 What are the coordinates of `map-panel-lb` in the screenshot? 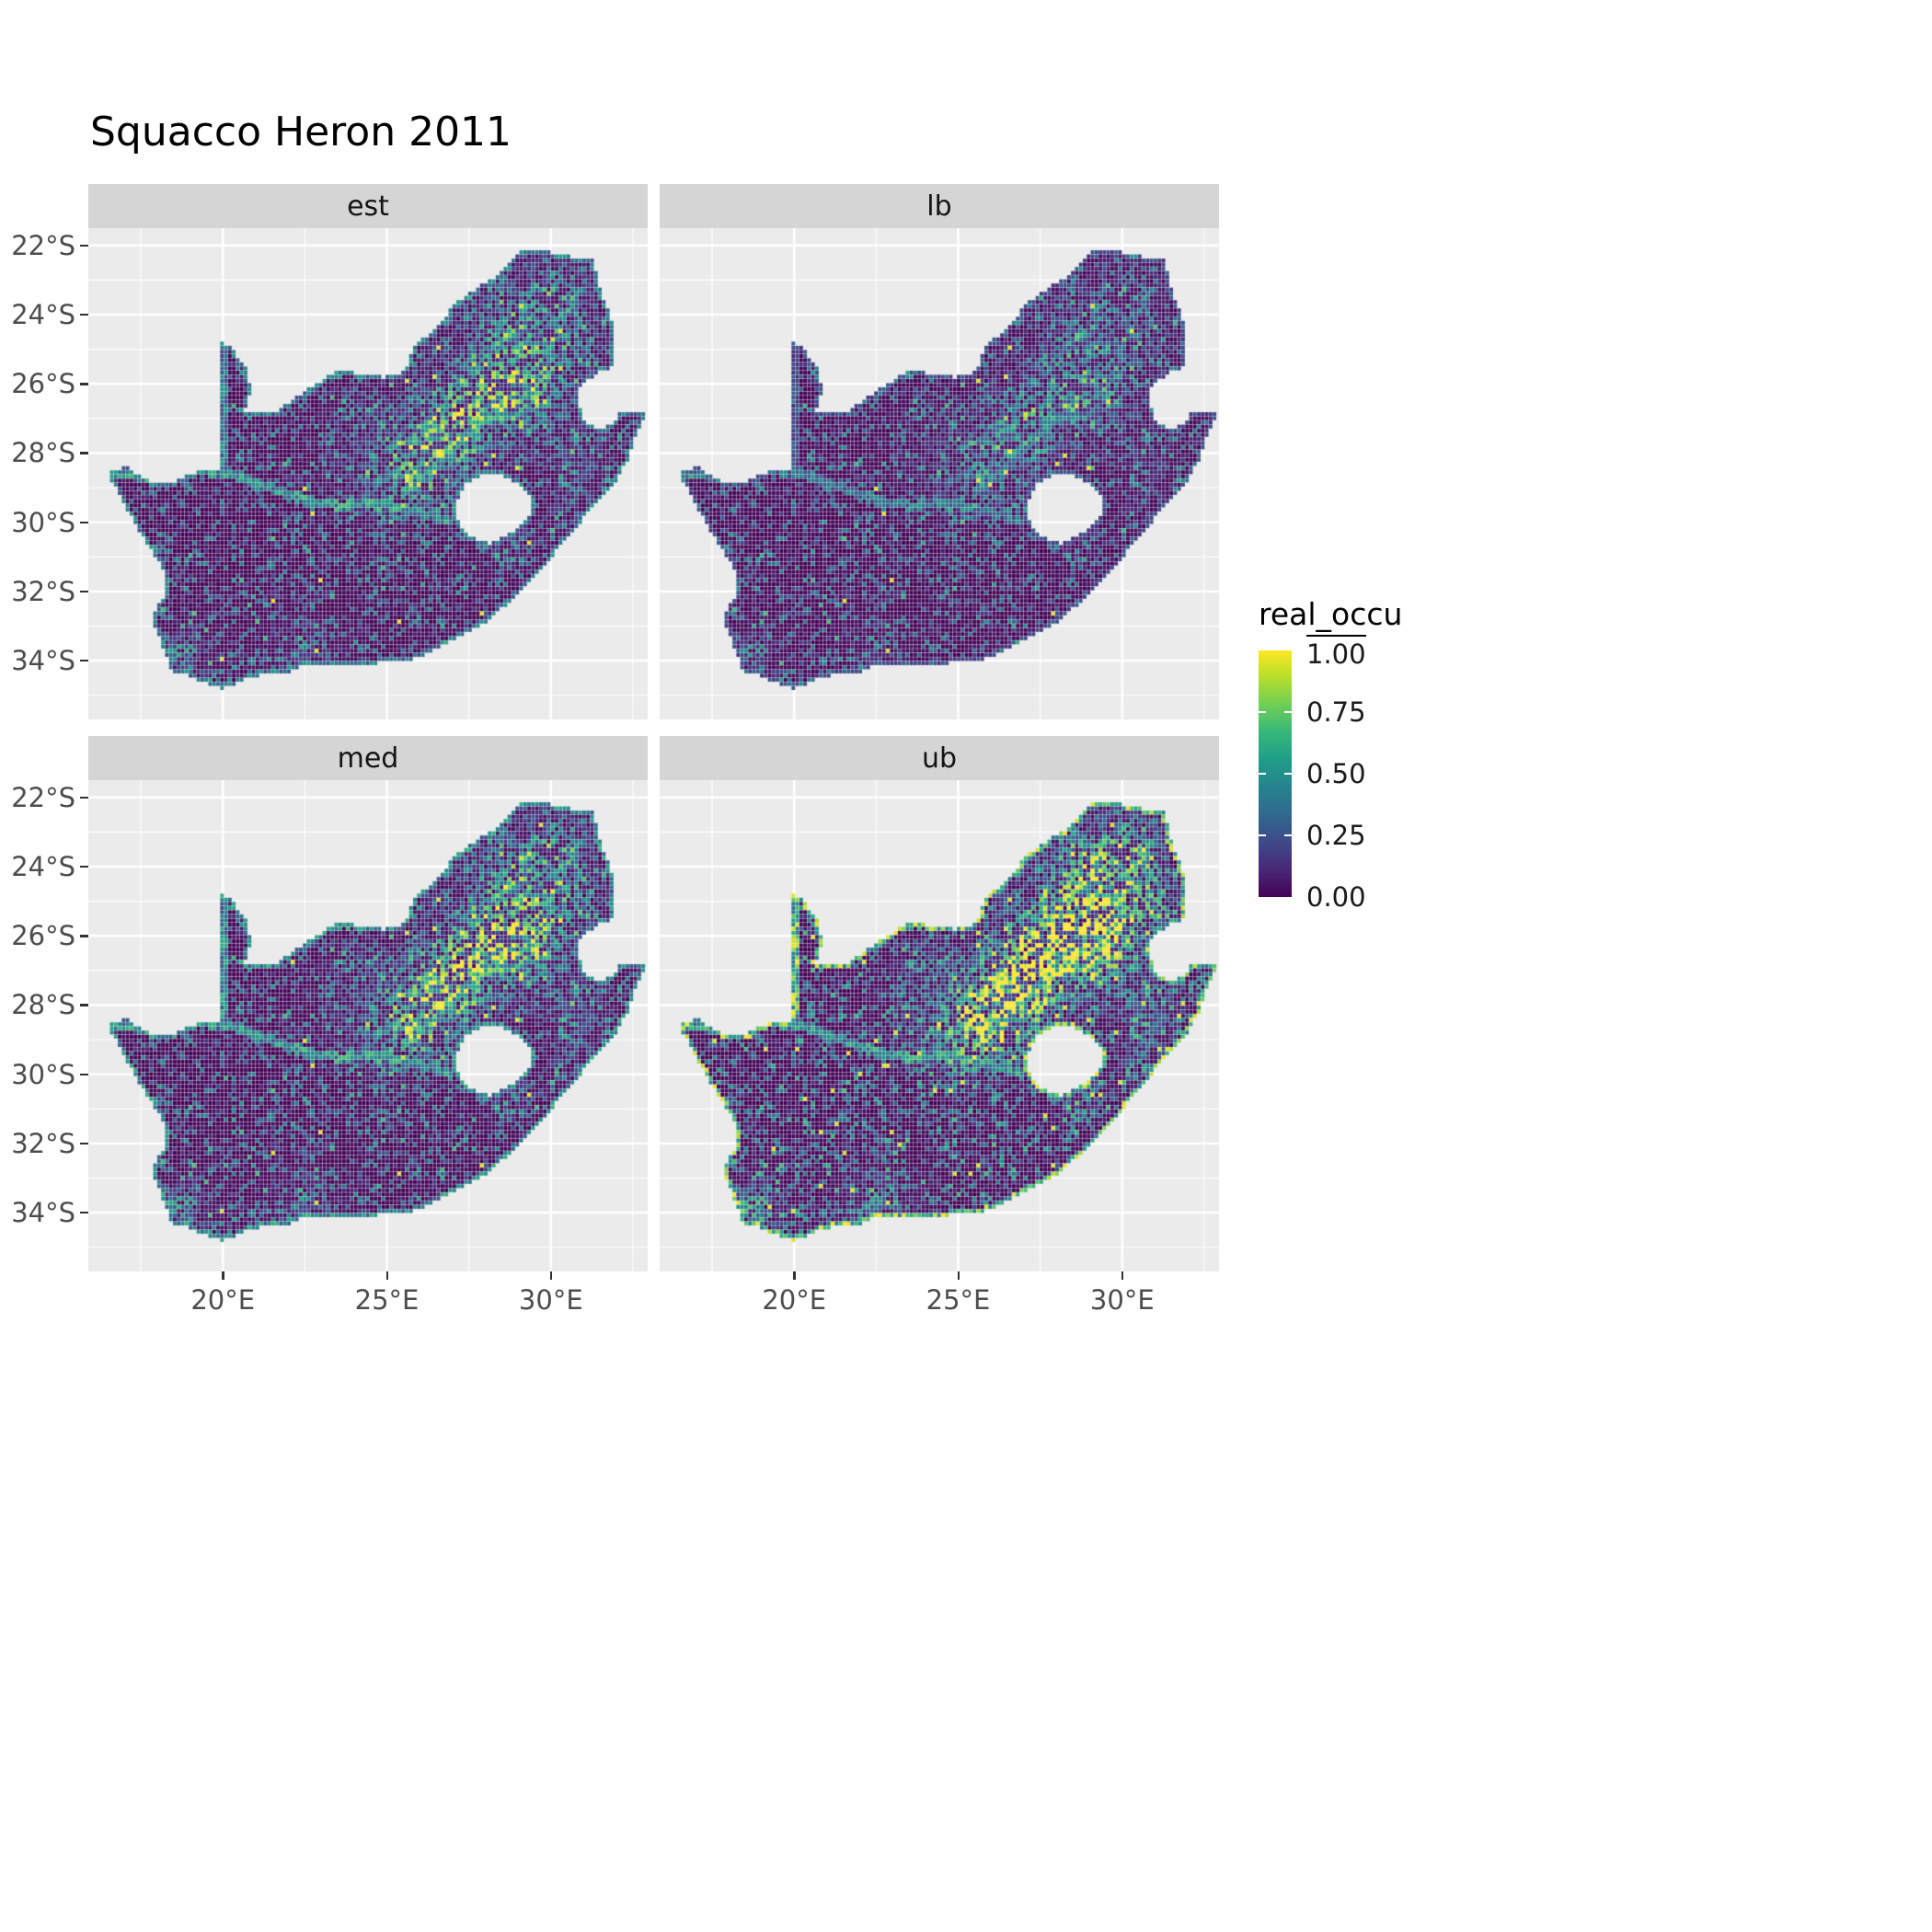 It's located at (939, 473).